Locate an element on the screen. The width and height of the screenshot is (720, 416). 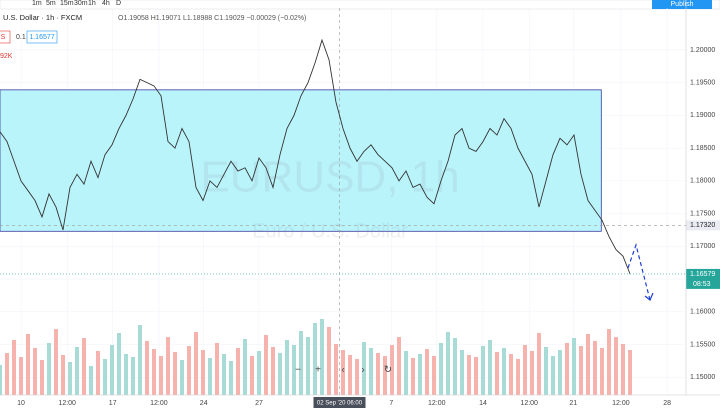
spread: 0.1 is located at coordinates (21, 37).